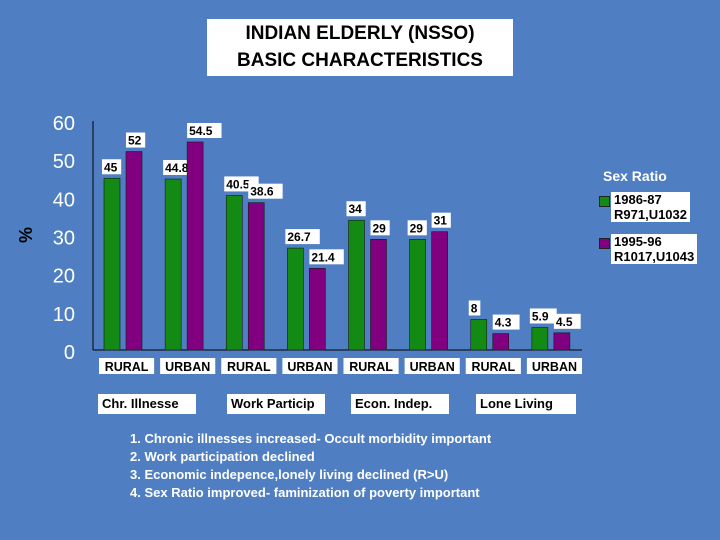  I want to click on legend-label-1995-ratio: R1017,U1043, so click(654, 256).